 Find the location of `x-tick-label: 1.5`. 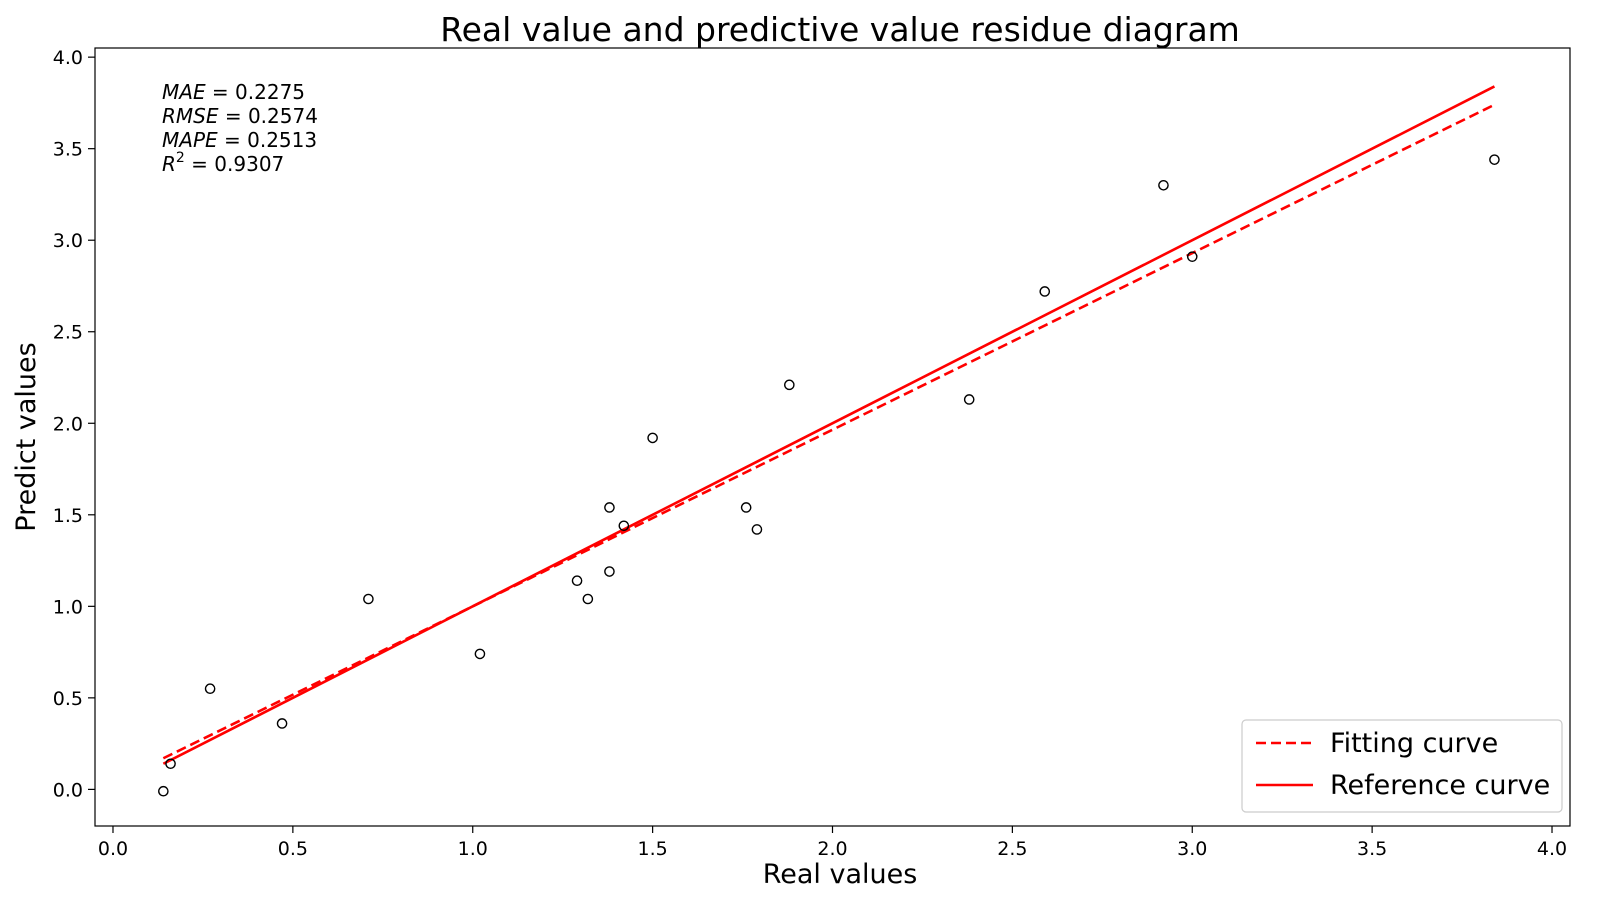

x-tick-label: 1.5 is located at coordinates (653, 849).